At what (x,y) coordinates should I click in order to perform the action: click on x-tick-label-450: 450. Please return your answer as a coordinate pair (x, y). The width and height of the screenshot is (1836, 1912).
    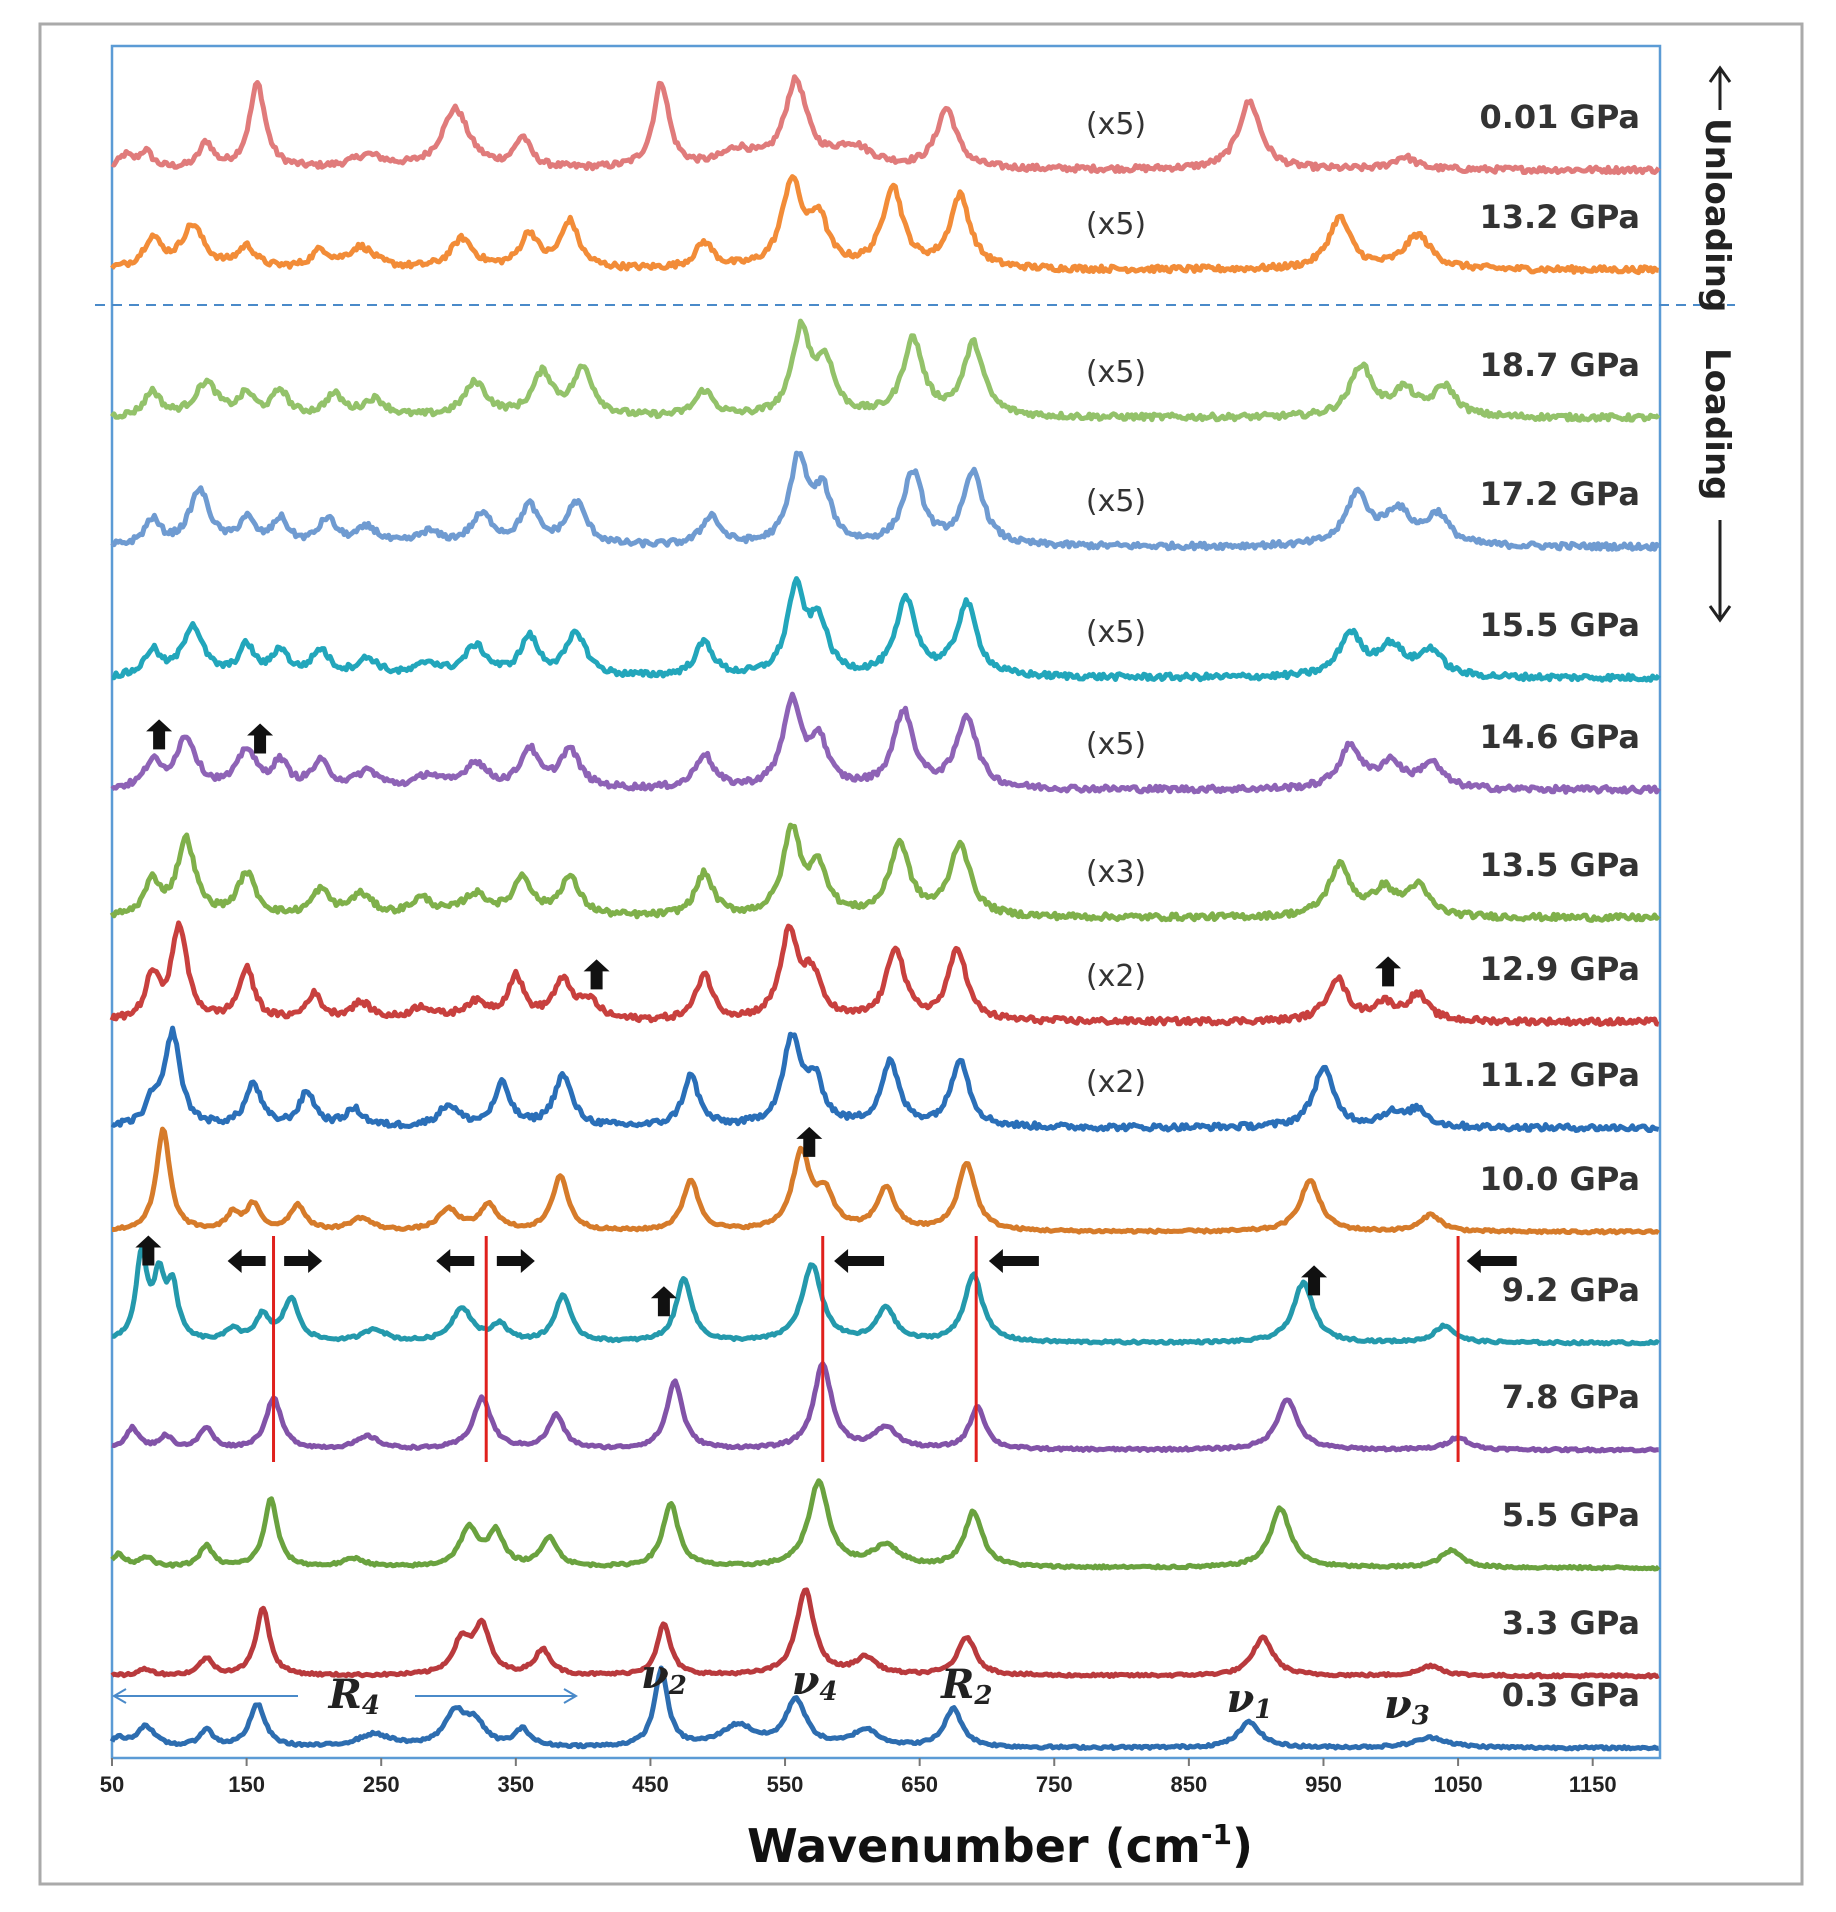
    Looking at the image, I should click on (650, 1784).